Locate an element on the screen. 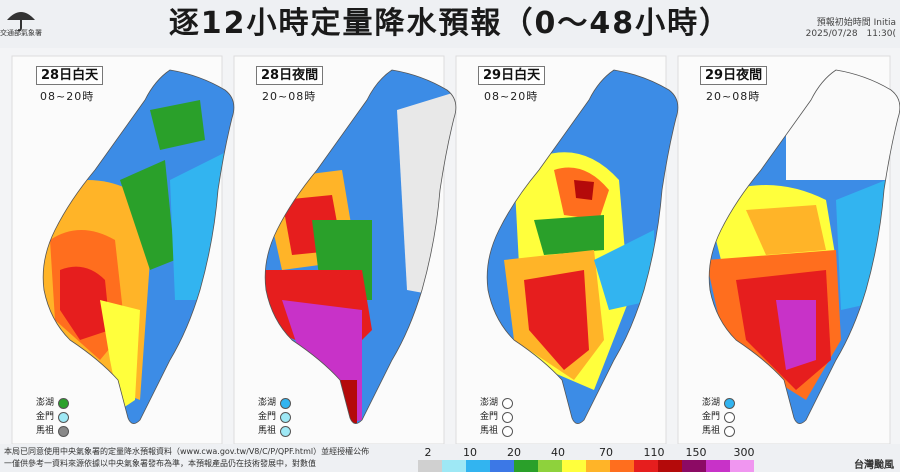 Image resolution: width=900 pixels, height=472 pixels. scale-label: 70 is located at coordinates (606, 452).